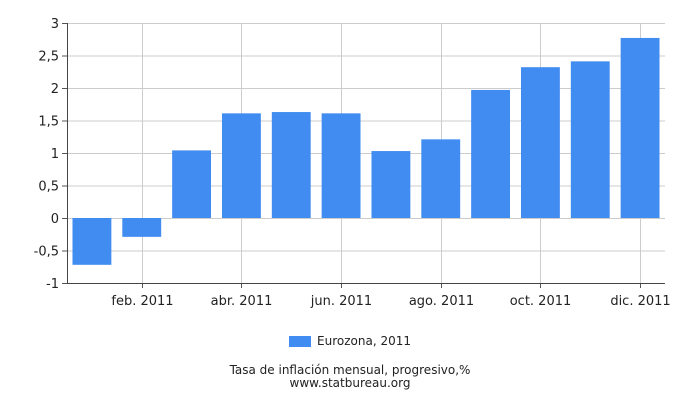  Describe the element at coordinates (55, 154) in the screenshot. I see `y-tick-label: 1` at that location.